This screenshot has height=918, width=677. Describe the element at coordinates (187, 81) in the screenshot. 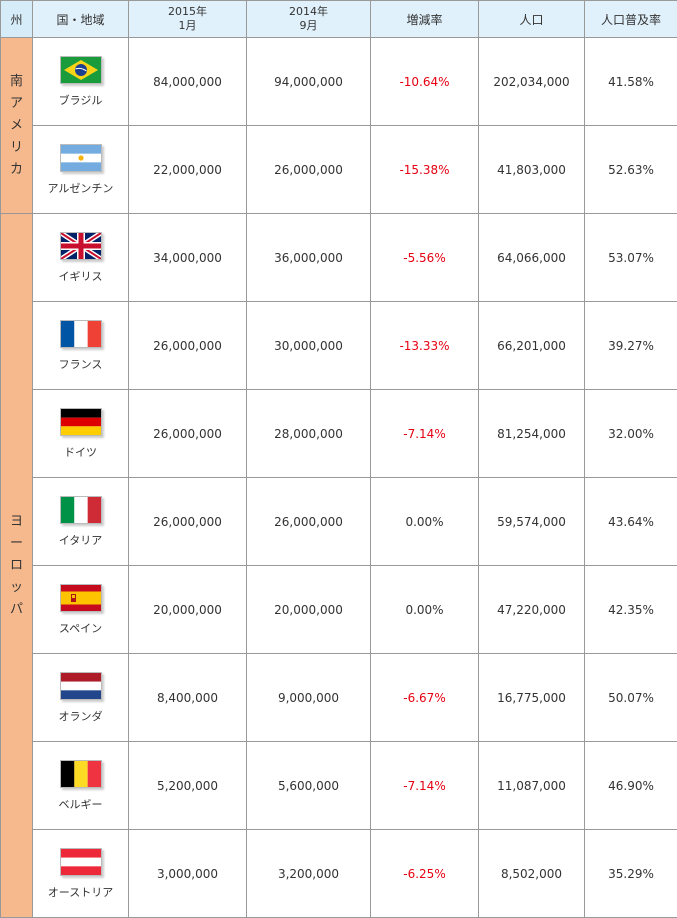

I see `value-2015: 84,000,000` at that location.